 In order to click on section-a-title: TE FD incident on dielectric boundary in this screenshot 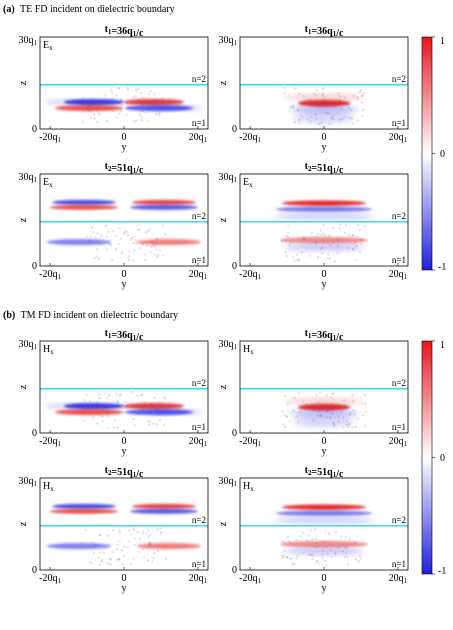, I will do `click(97, 9)`.